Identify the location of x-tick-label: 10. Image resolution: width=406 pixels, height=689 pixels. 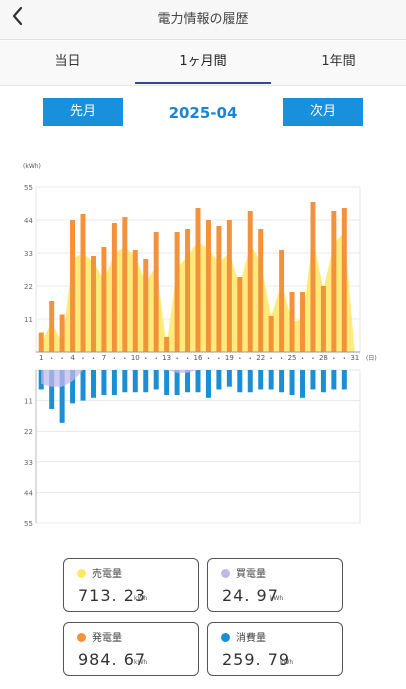
(135, 358).